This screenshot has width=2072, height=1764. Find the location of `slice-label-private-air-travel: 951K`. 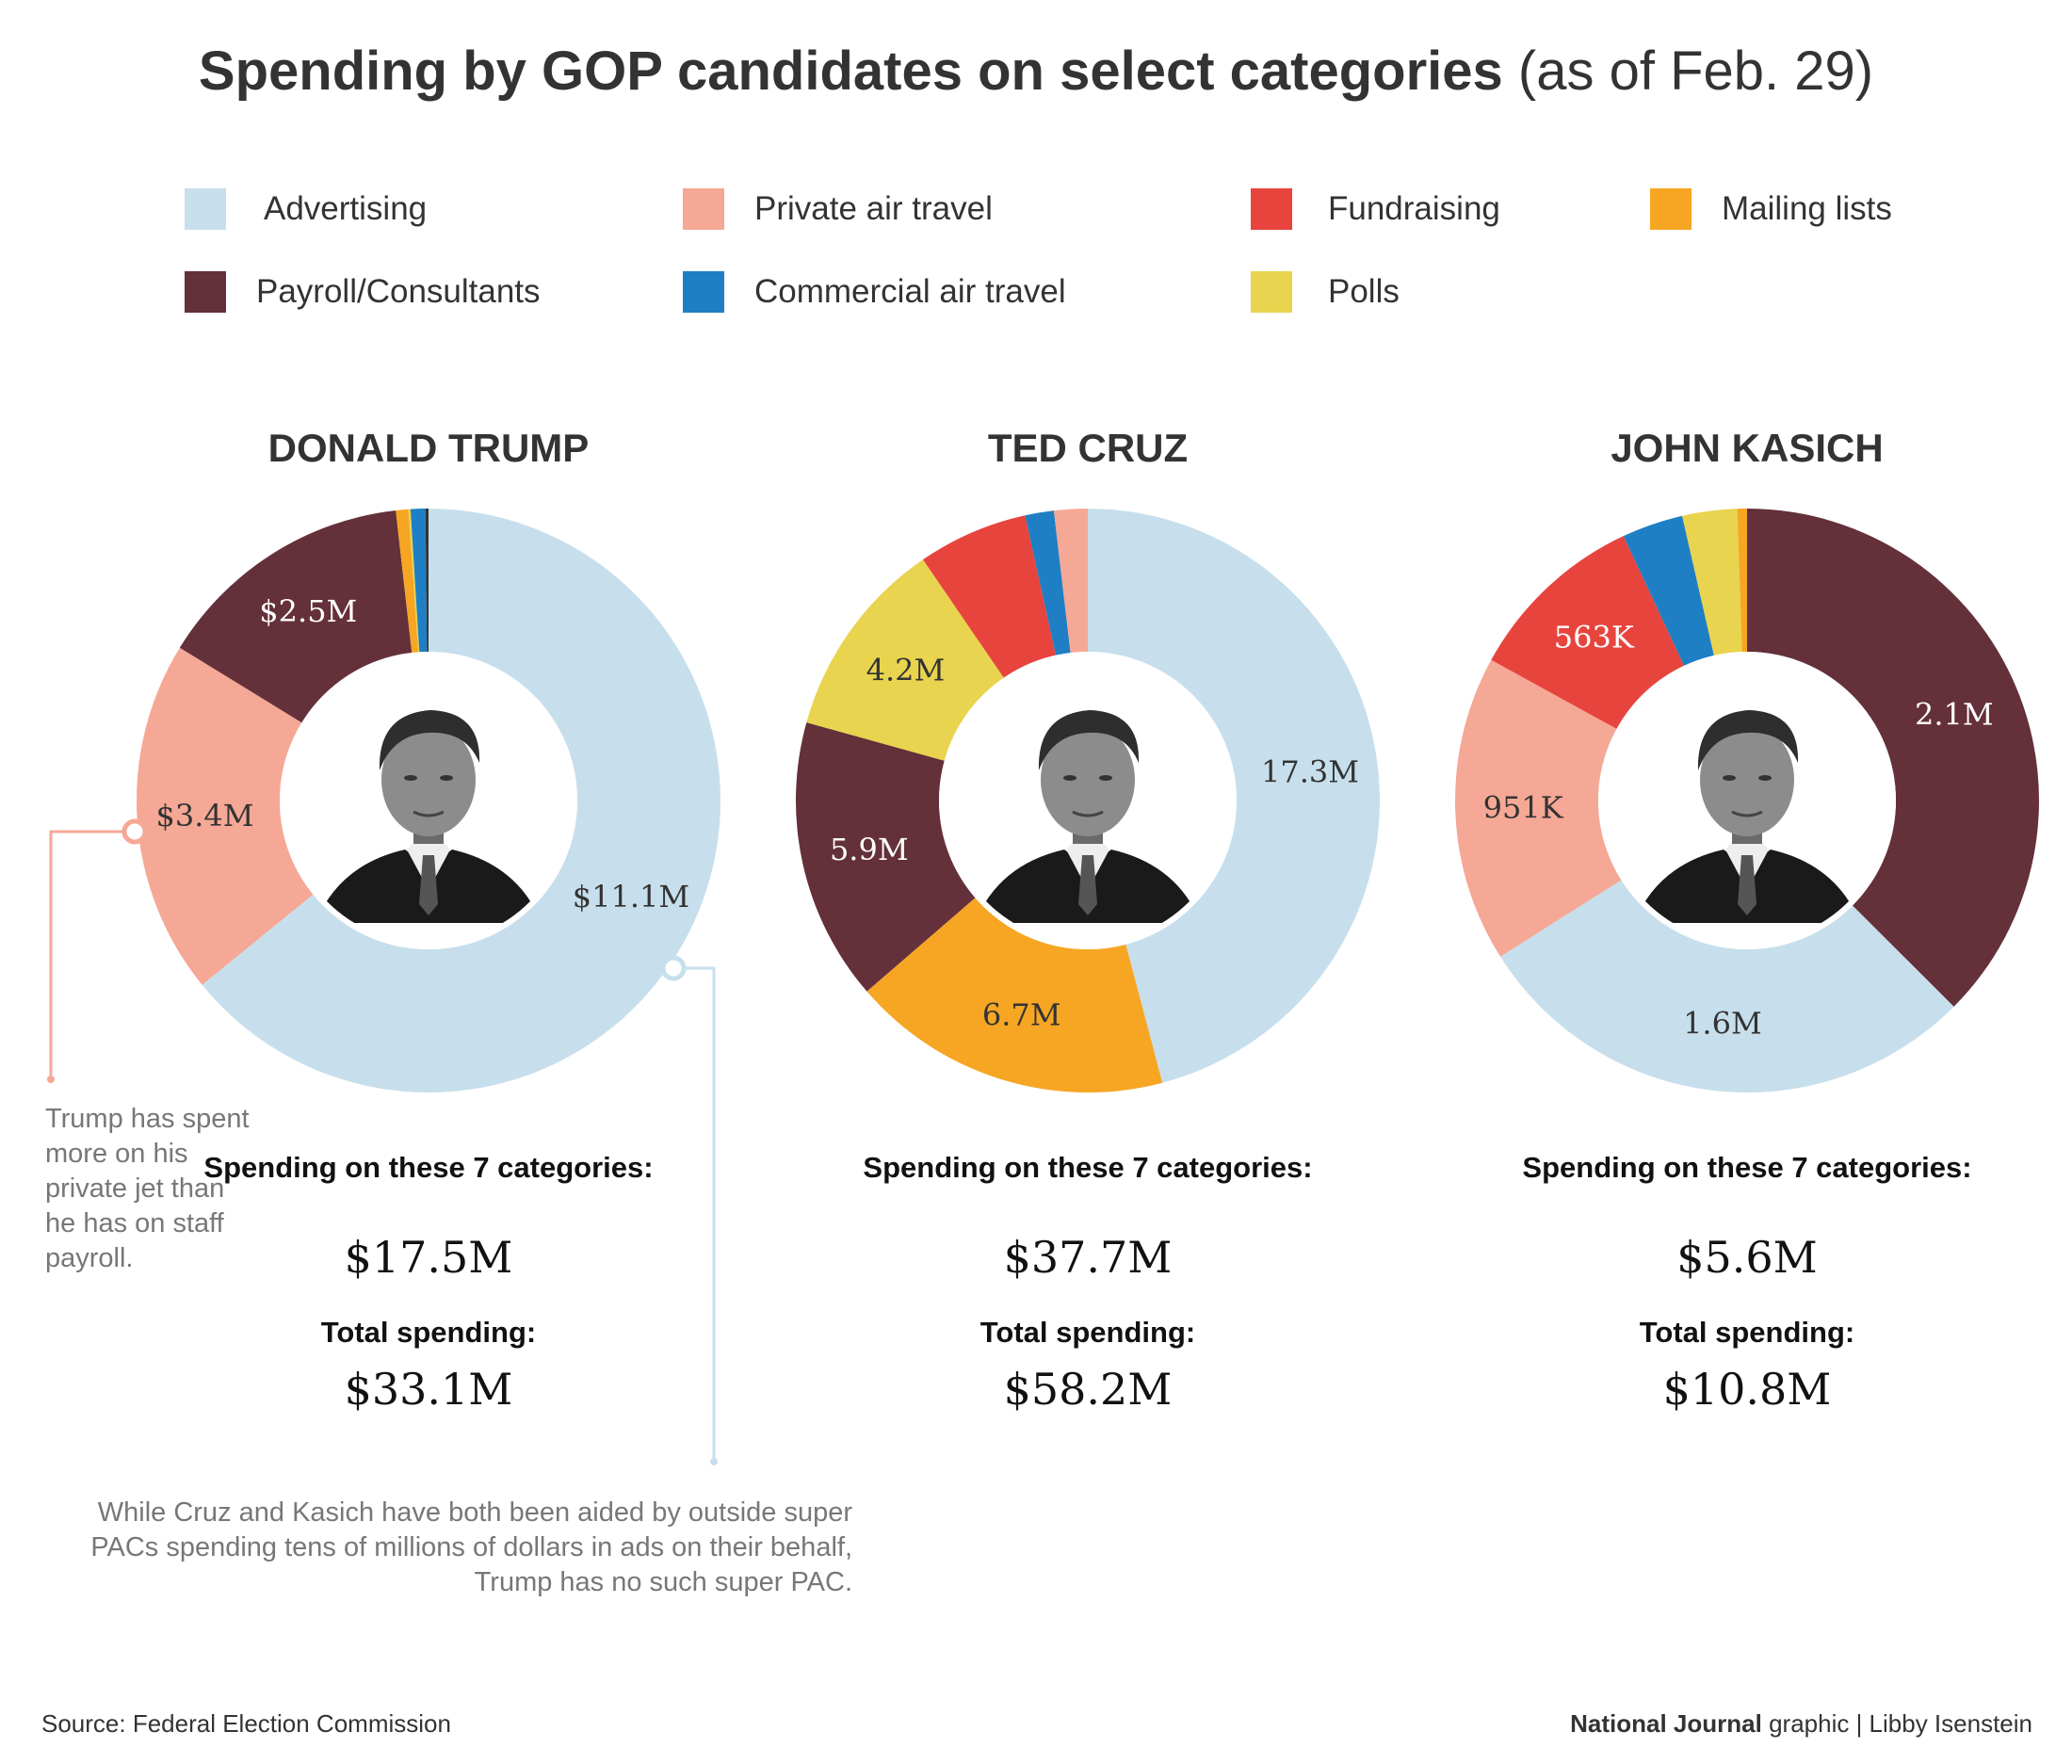

slice-label-private-air-travel: 951K is located at coordinates (1523, 807).